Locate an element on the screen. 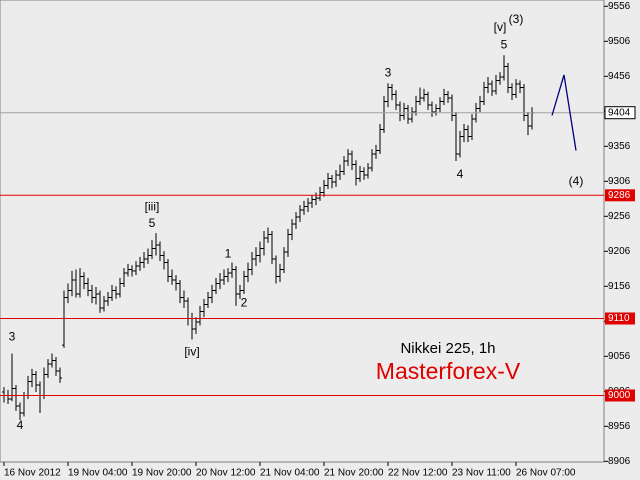 The width and height of the screenshot is (640, 480). wave-label: [iii] is located at coordinates (152, 206).